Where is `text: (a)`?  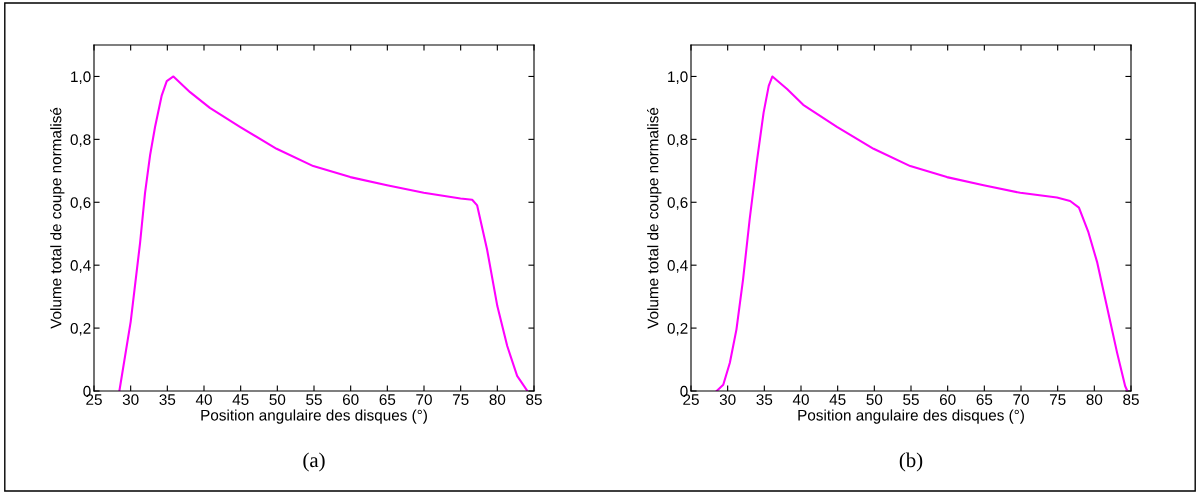 text: (a) is located at coordinates (314, 462).